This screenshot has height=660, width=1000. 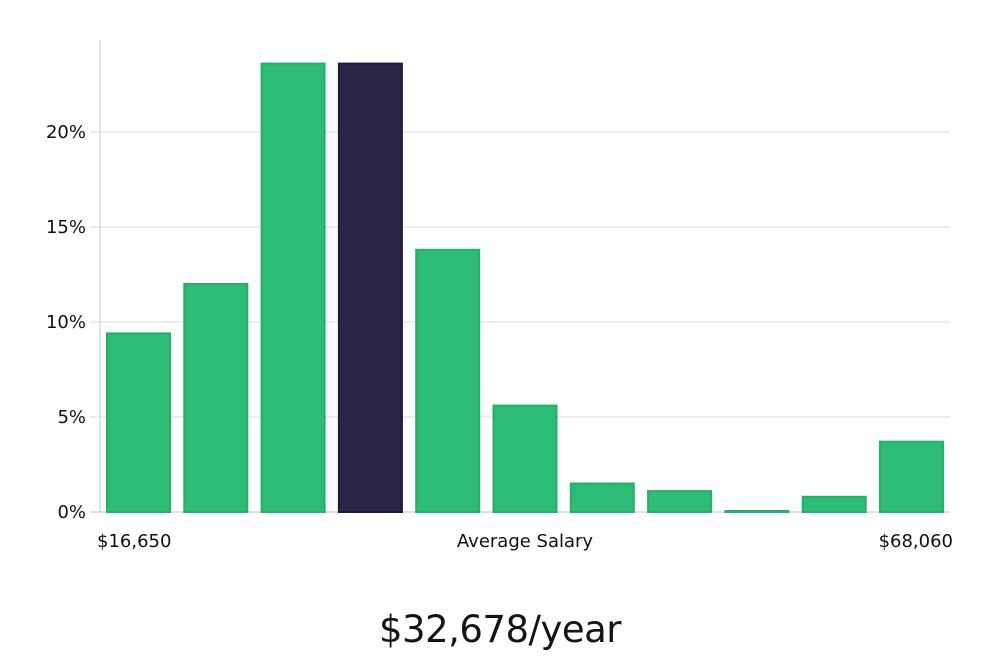 I want to click on y-tick-label: 15%, so click(x=66, y=227).